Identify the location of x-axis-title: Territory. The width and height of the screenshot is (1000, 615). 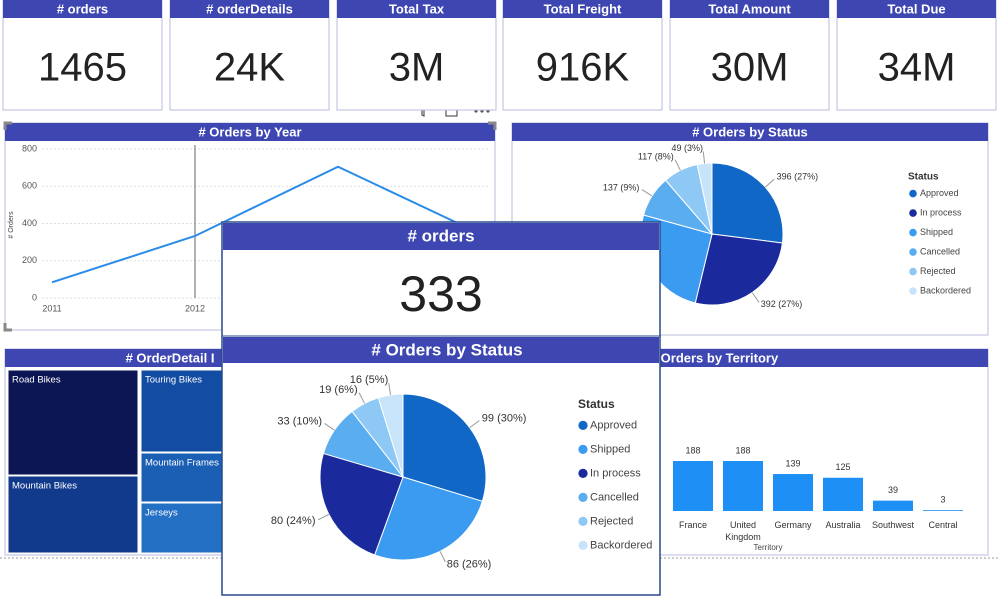
(768, 547).